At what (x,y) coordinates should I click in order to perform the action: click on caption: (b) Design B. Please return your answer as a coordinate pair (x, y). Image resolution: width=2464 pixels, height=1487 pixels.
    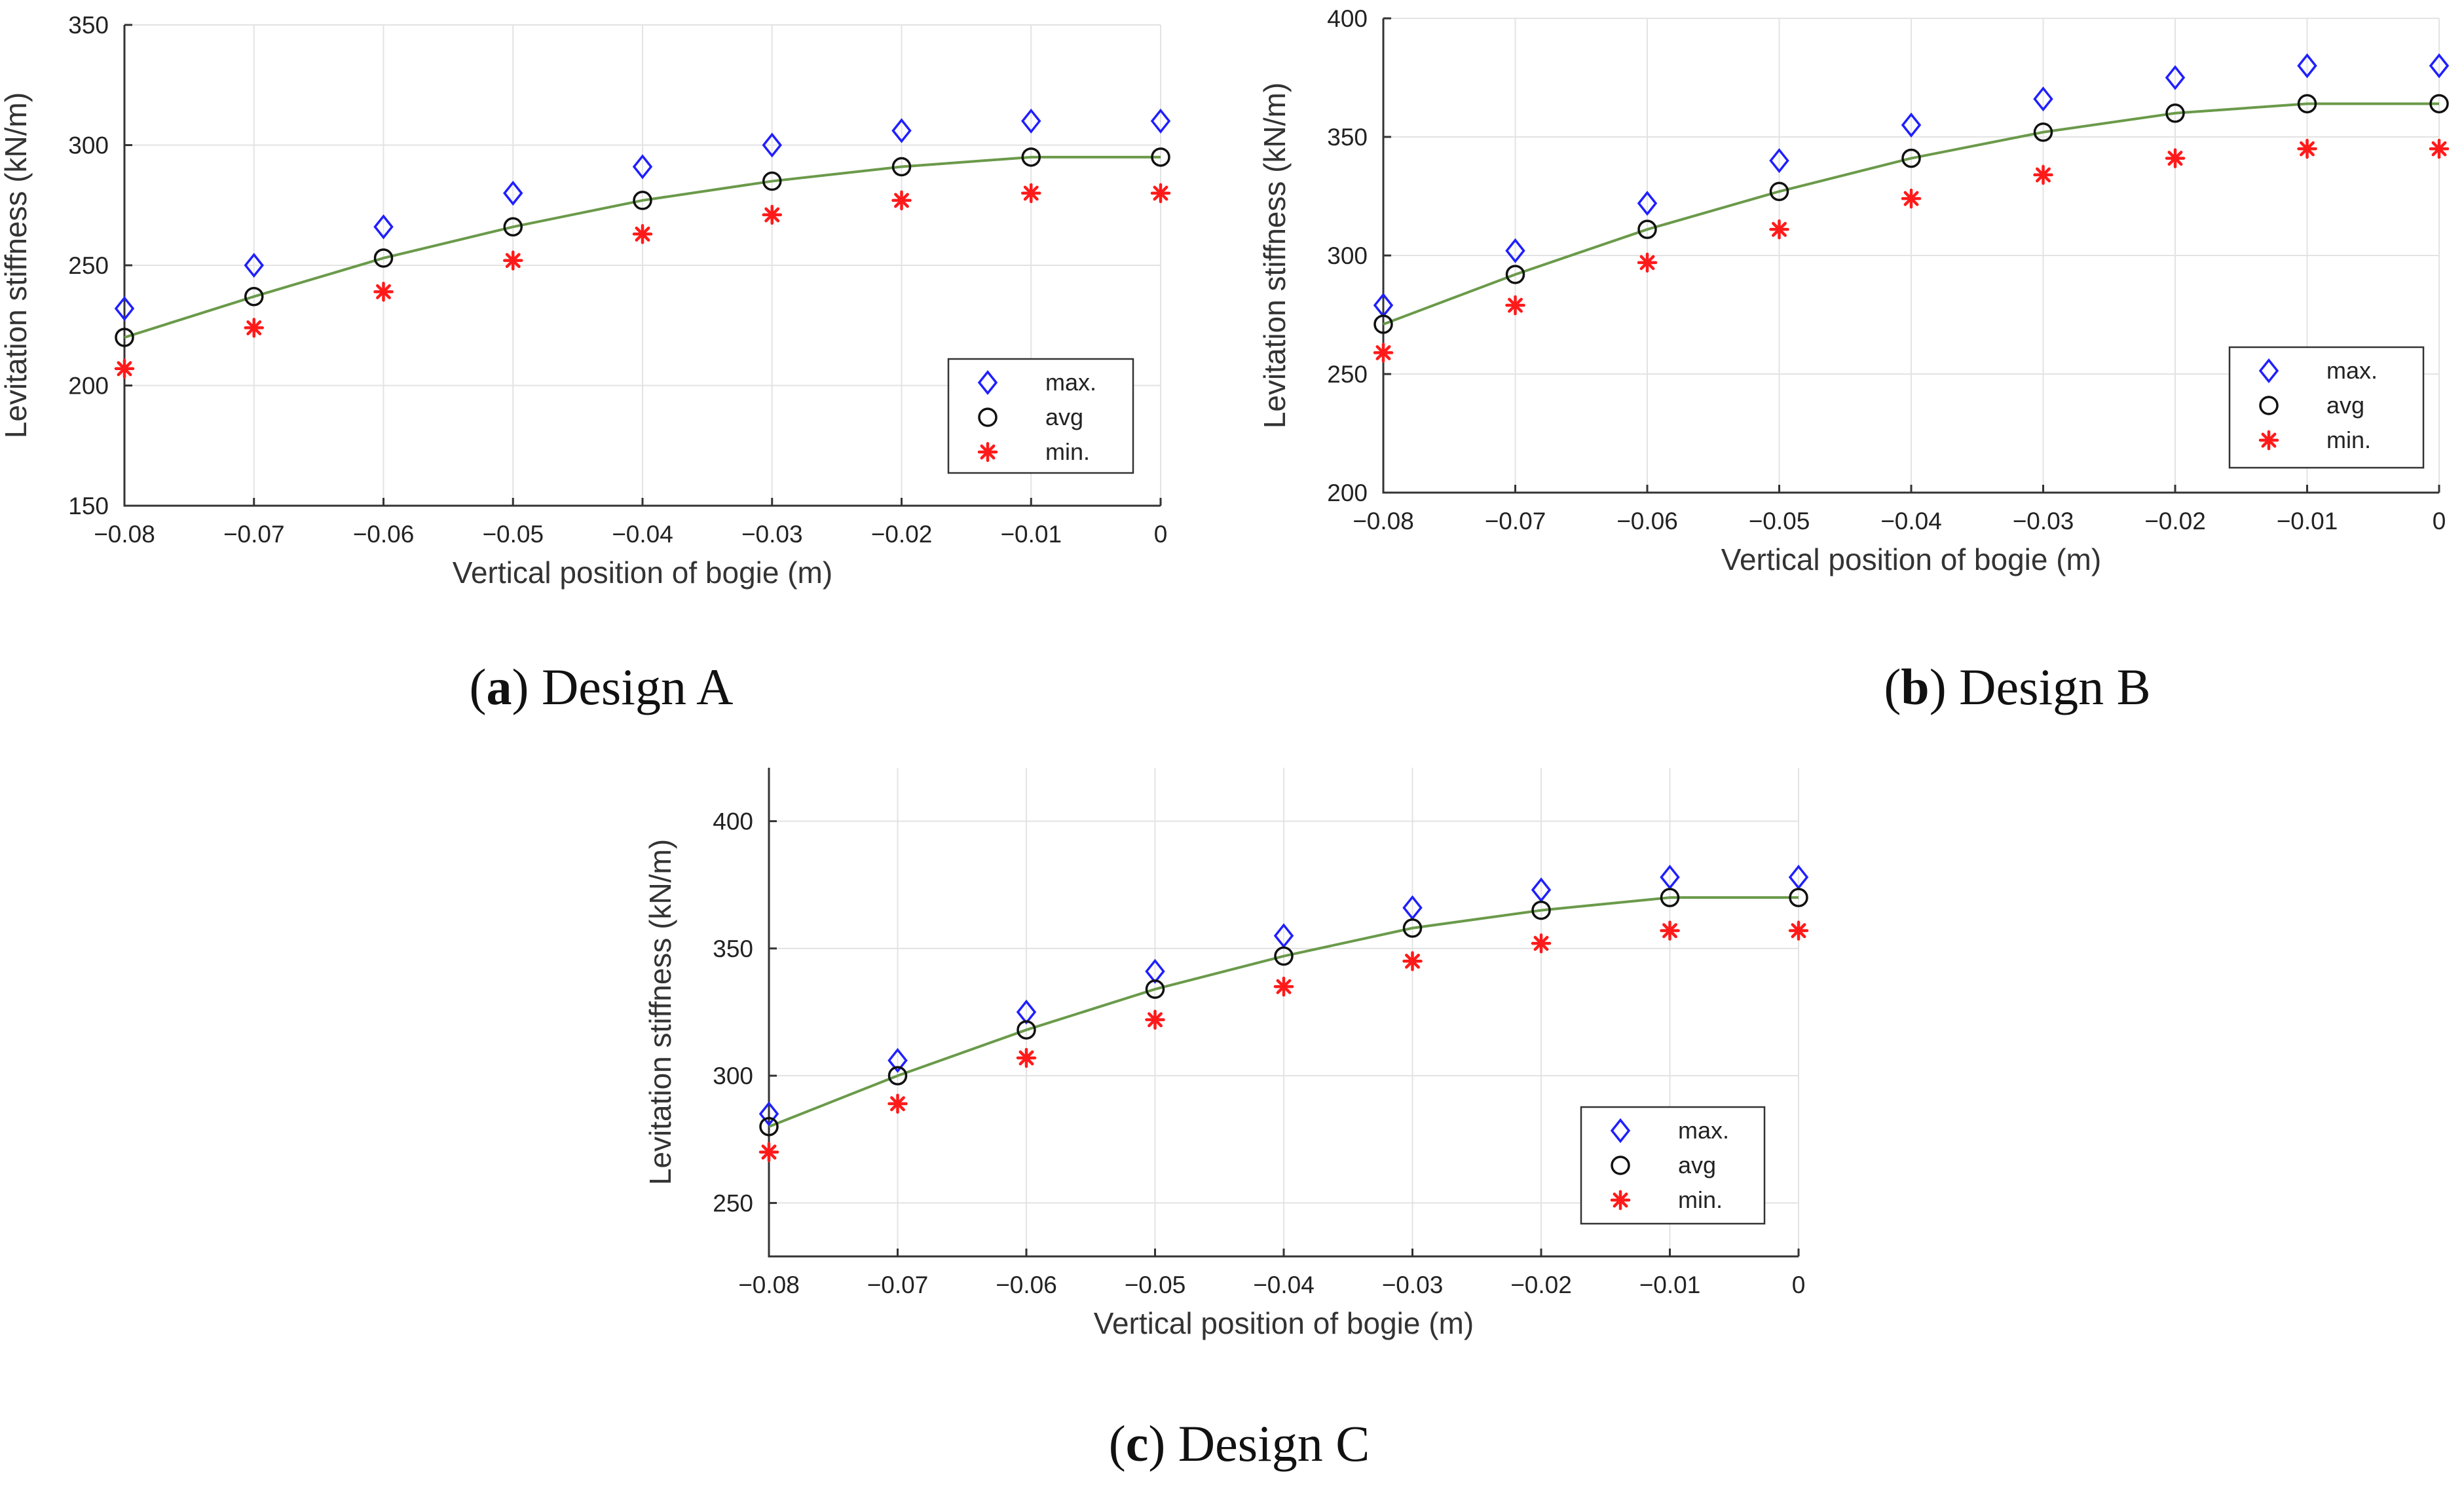
    Looking at the image, I should click on (2017, 686).